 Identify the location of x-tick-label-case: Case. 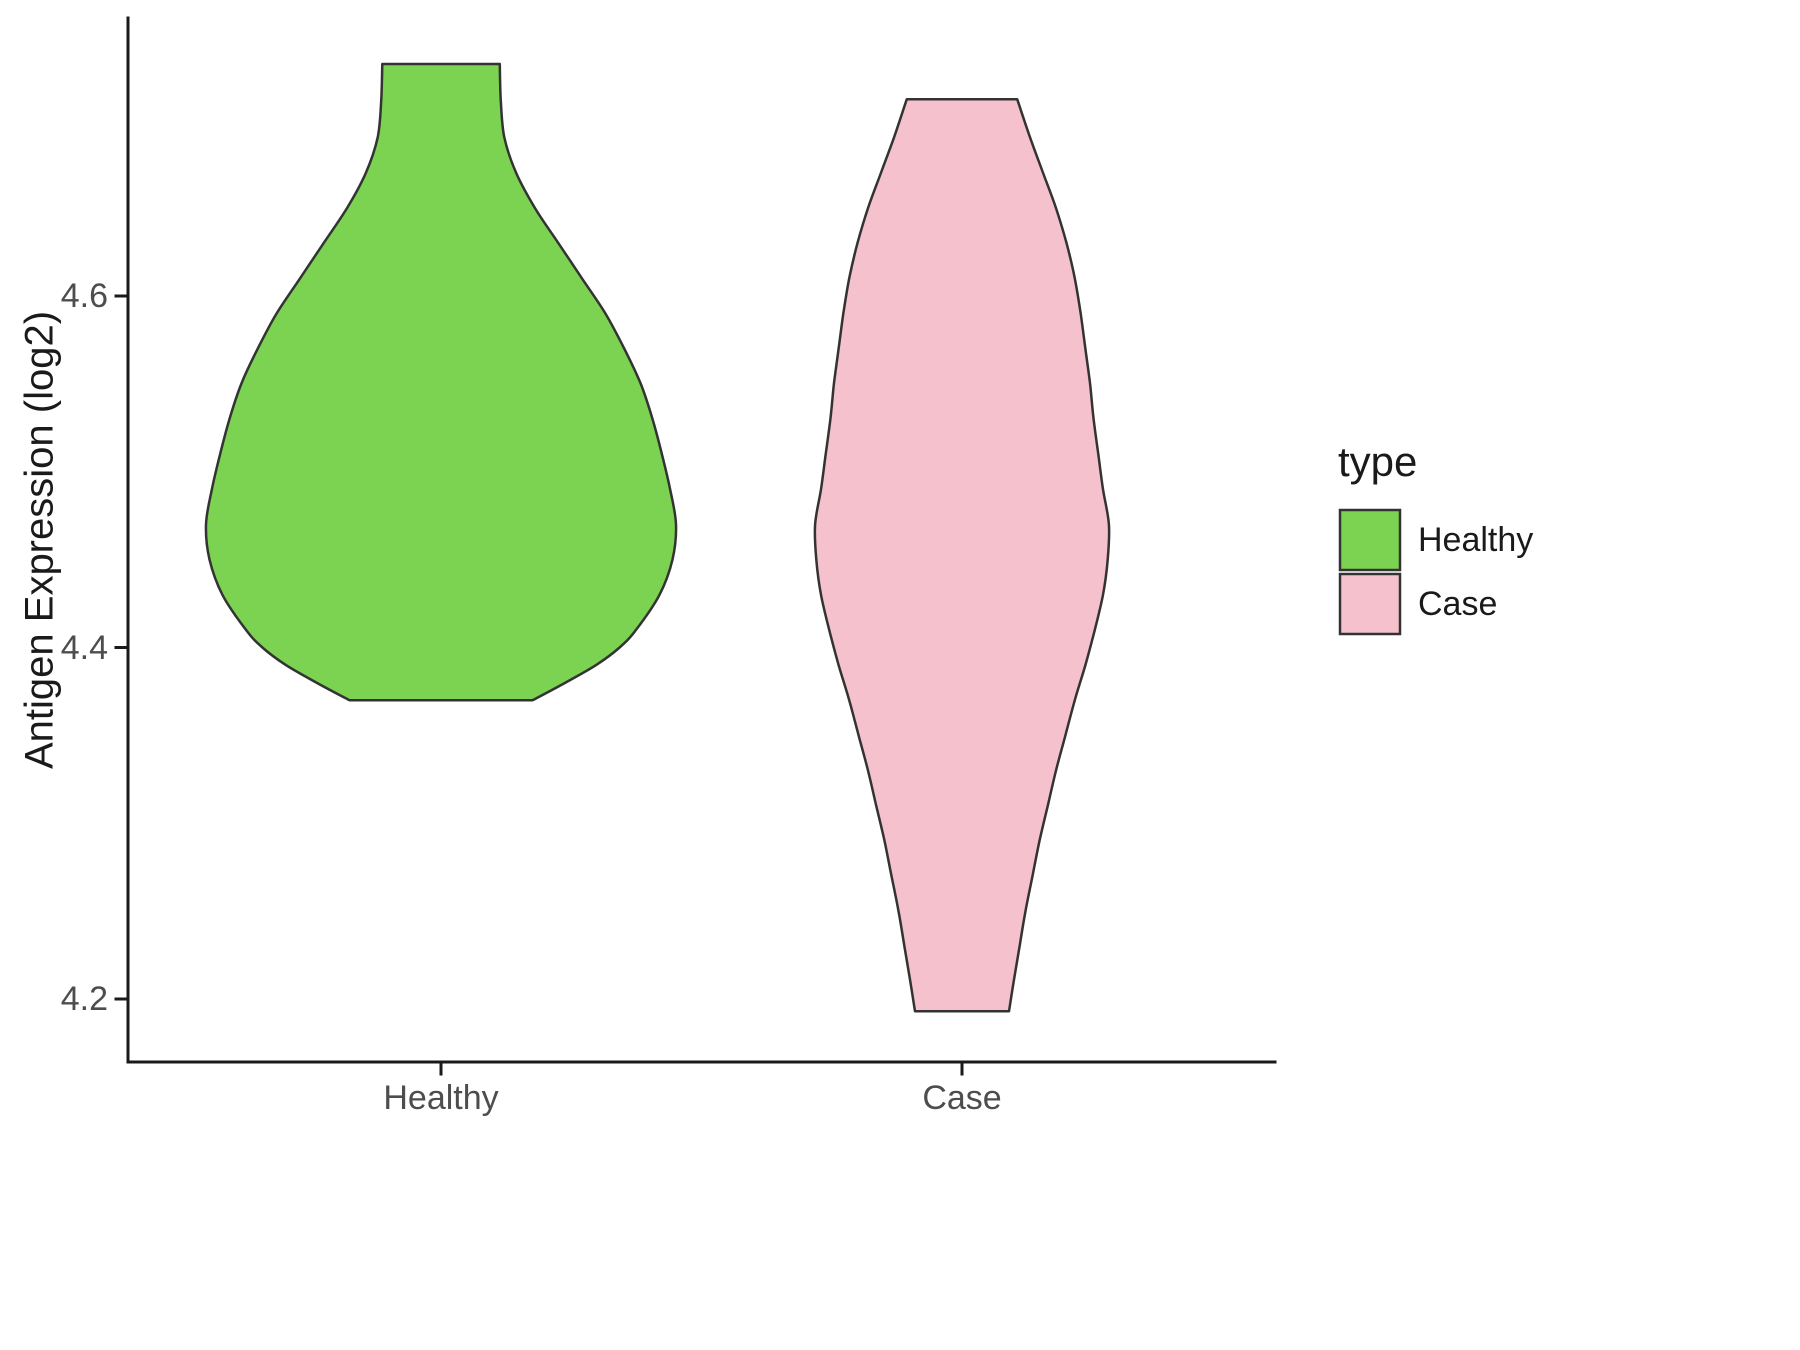
(962, 1098).